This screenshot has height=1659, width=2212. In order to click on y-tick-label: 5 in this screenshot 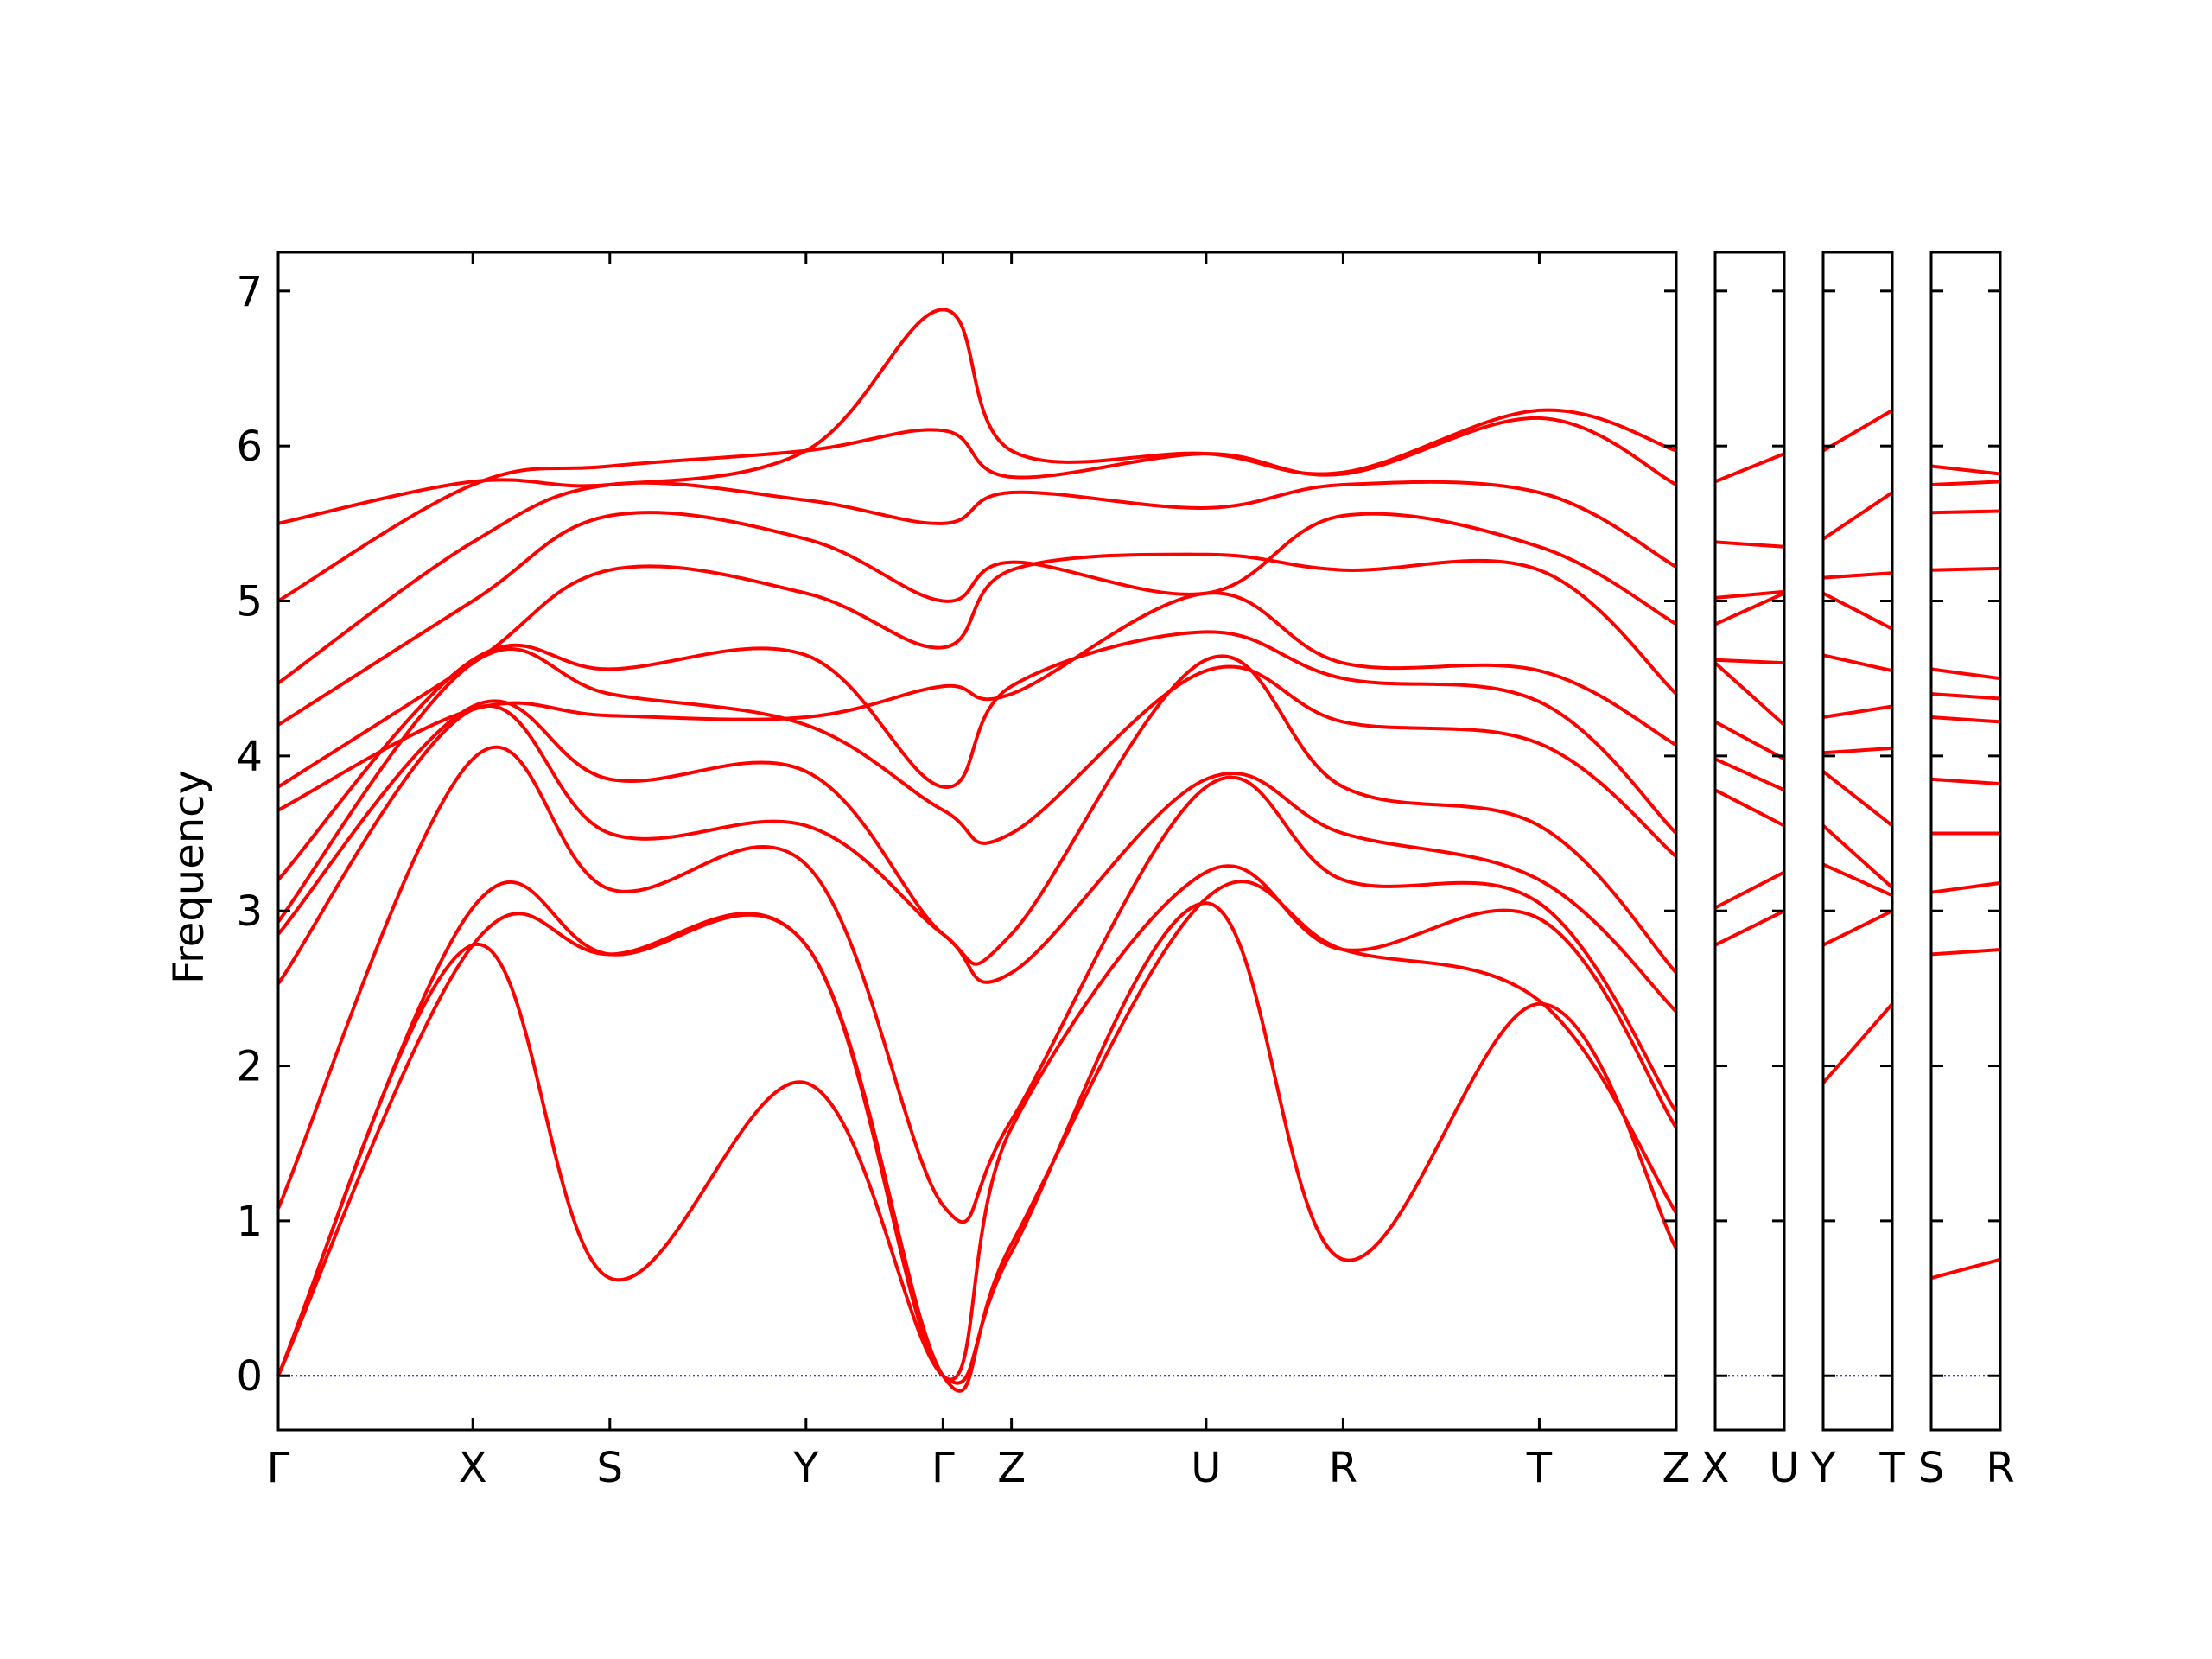, I will do `click(249, 602)`.